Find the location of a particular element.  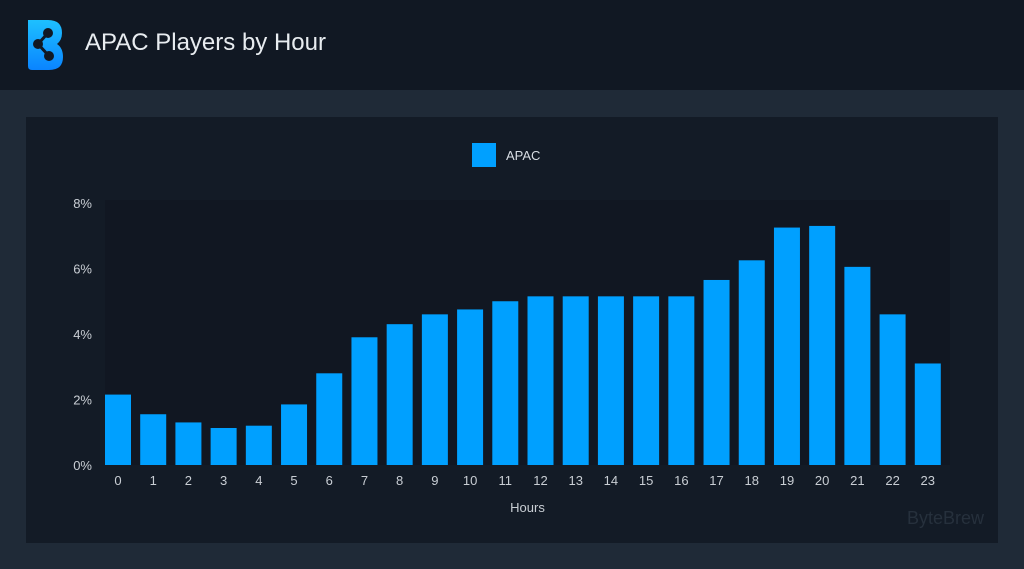

y-tick-label: 6% is located at coordinates (82, 269).